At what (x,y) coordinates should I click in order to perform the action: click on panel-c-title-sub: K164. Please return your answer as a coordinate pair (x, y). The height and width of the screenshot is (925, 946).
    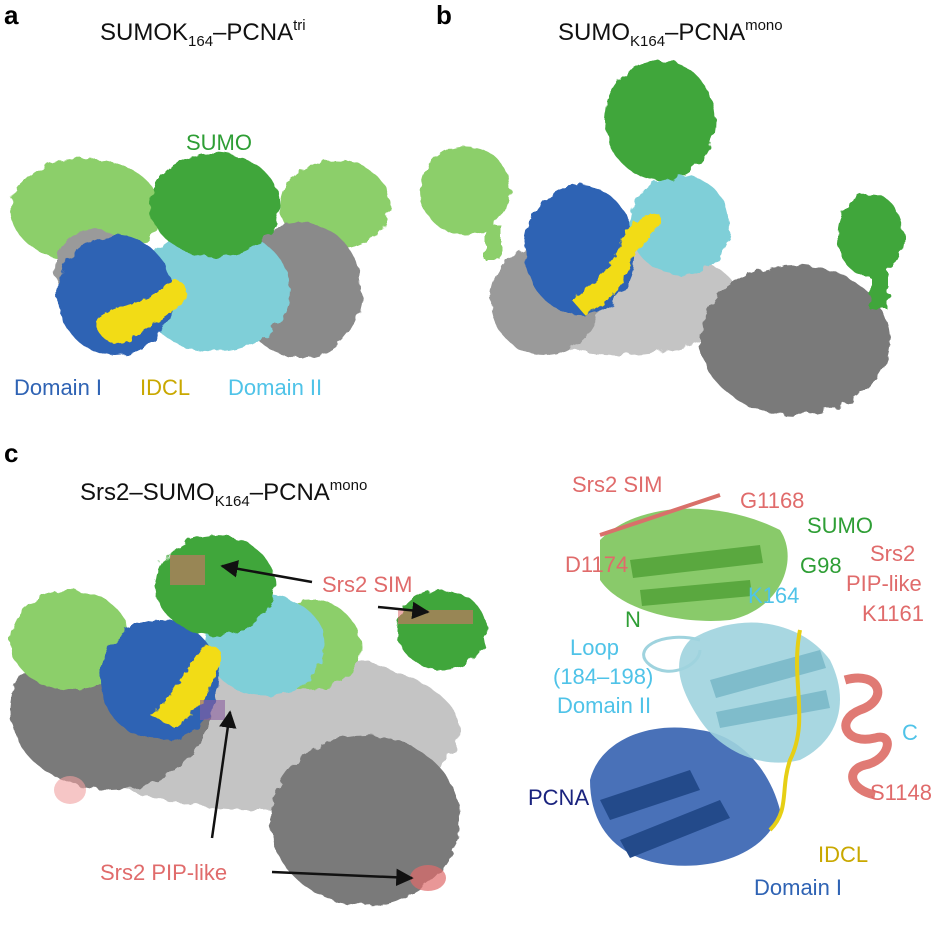
    Looking at the image, I should click on (232, 501).